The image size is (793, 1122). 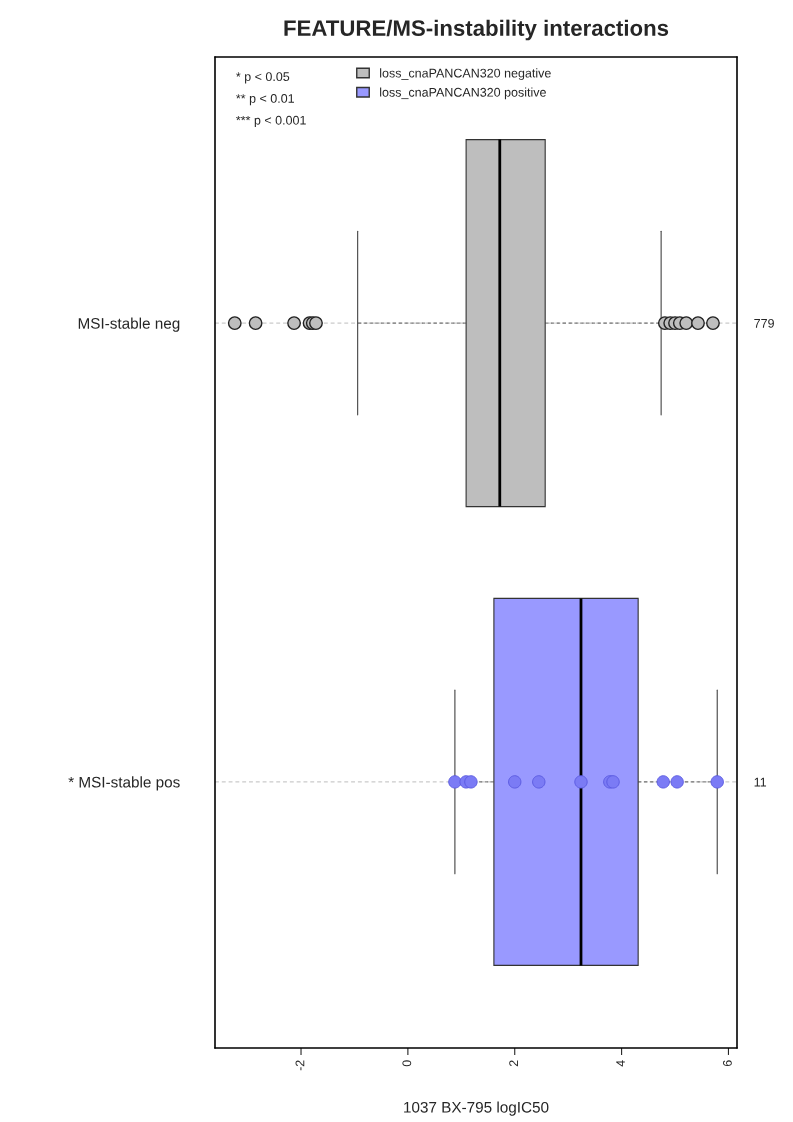 I want to click on annotation: *** p < 0.001, so click(x=271, y=121).